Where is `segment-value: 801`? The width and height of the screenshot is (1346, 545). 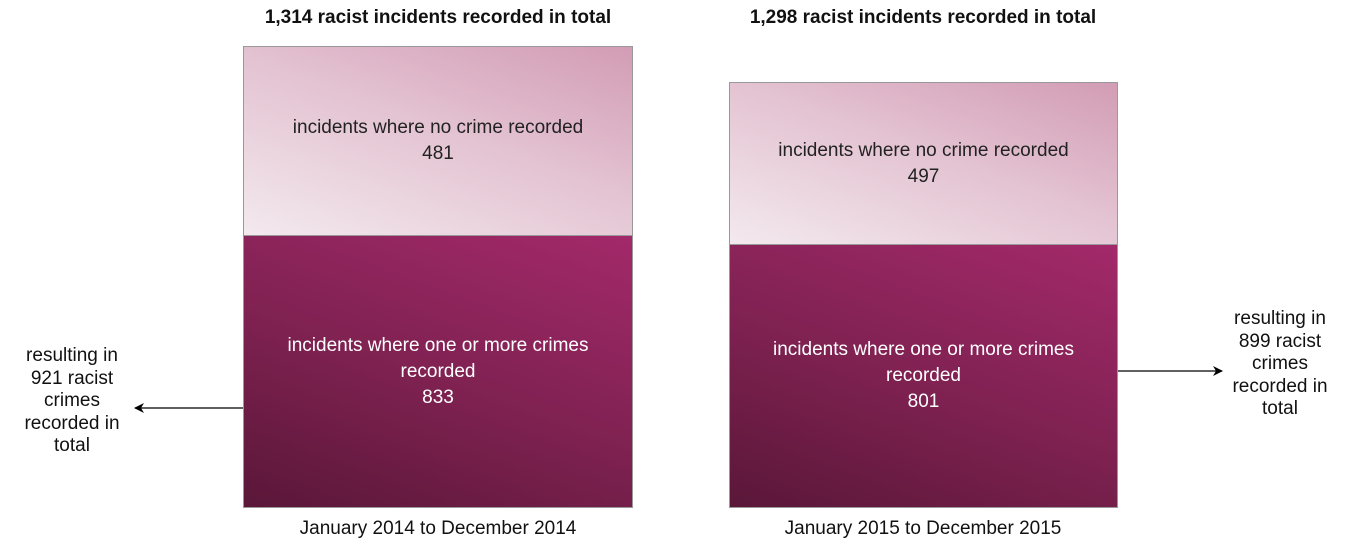
segment-value: 801 is located at coordinates (923, 401).